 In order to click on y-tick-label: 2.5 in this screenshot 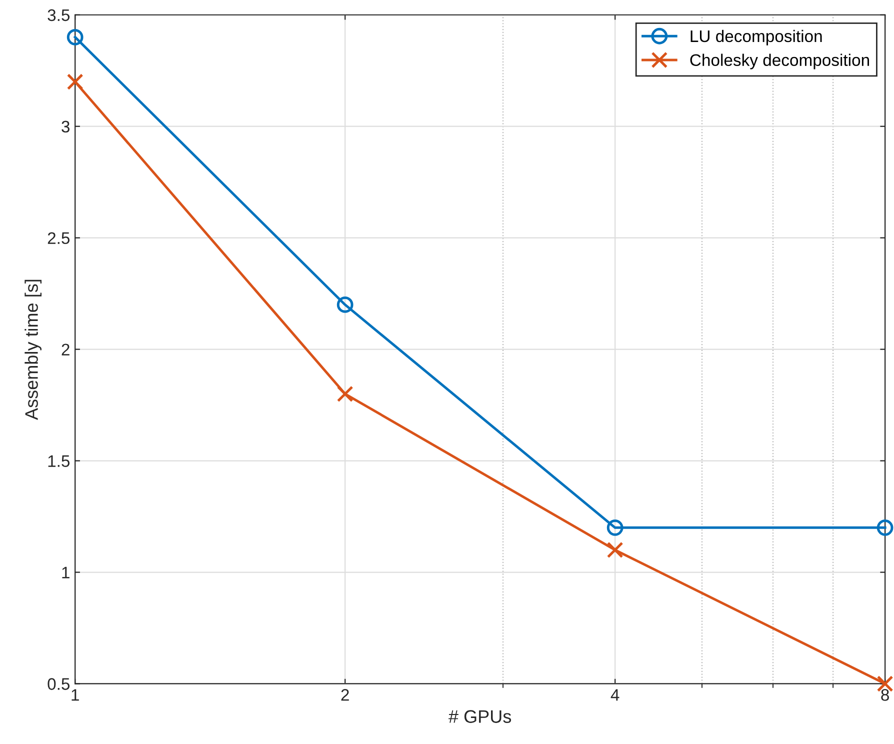, I will do `click(59, 238)`.